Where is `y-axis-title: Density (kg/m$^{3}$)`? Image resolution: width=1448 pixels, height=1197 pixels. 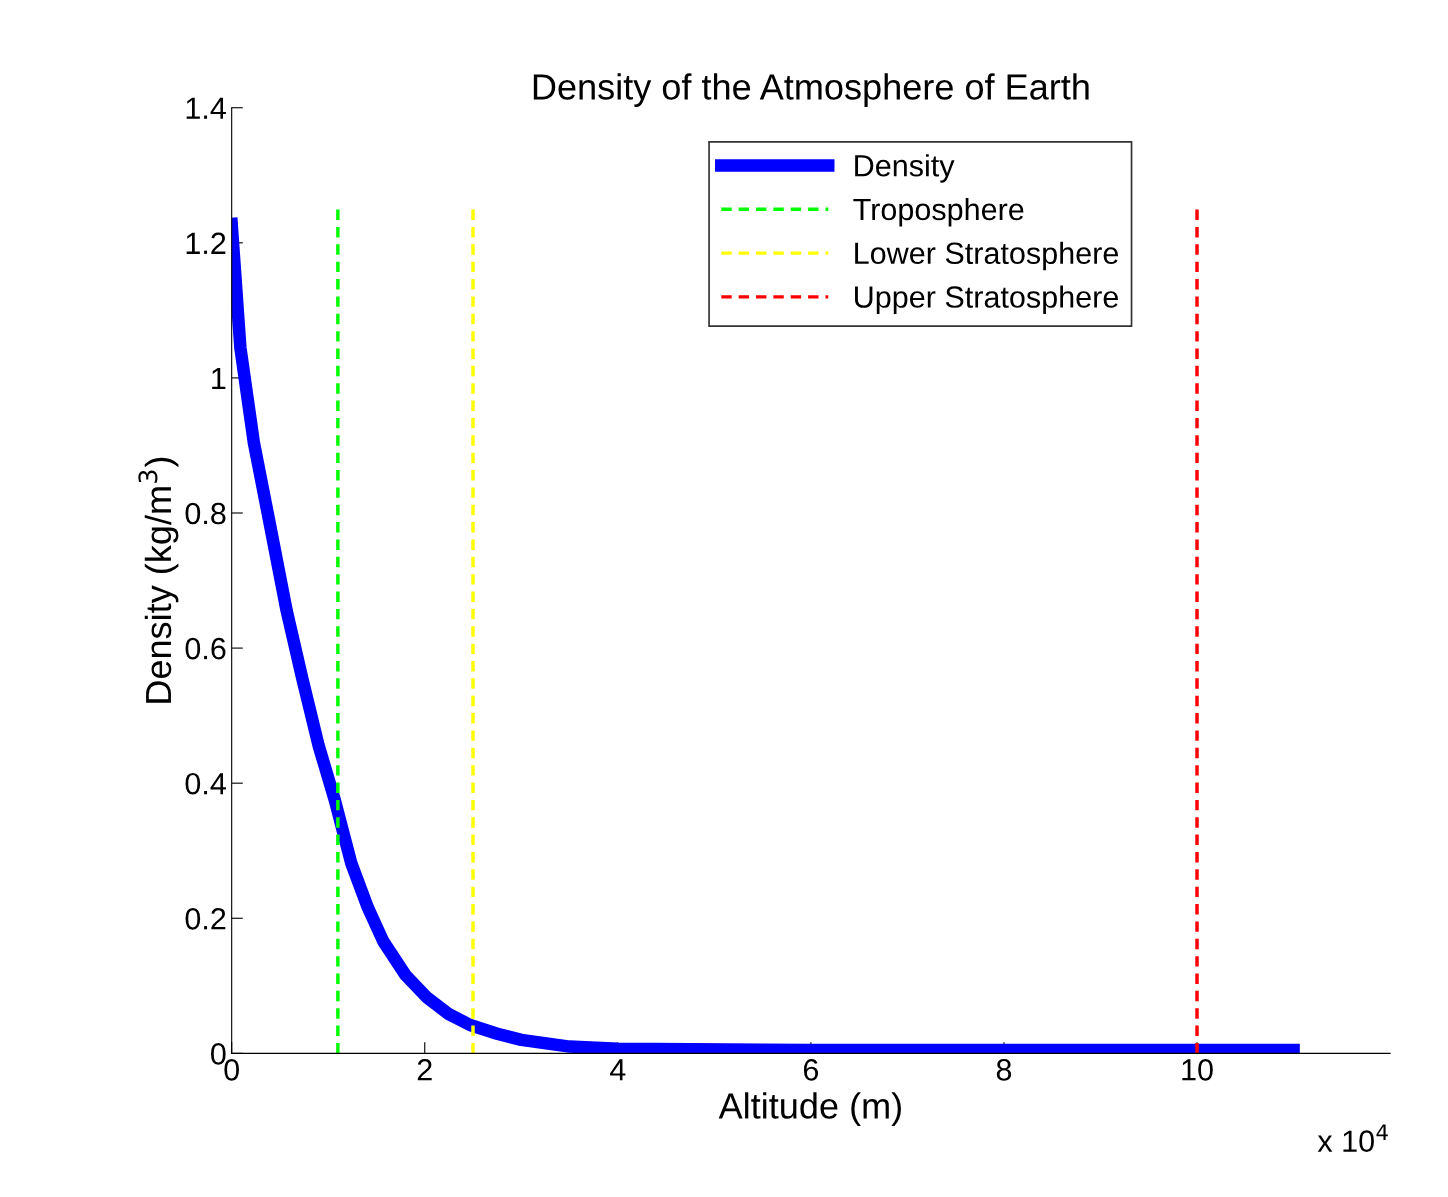
y-axis-title: Density (kg/m$^{3}$) is located at coordinates (158, 580).